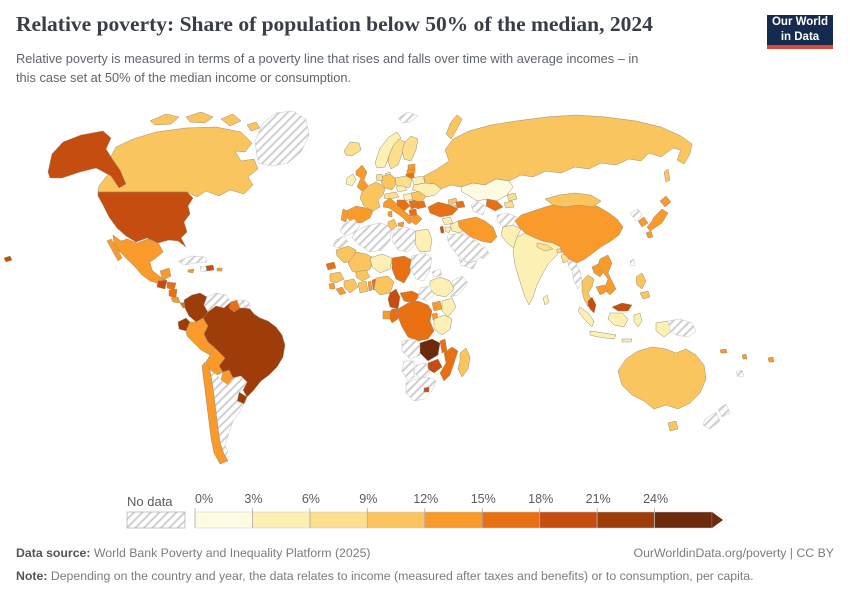 Image resolution: width=850 pixels, height=600 pixels. I want to click on country-kyrgyzstan, so click(512, 197).